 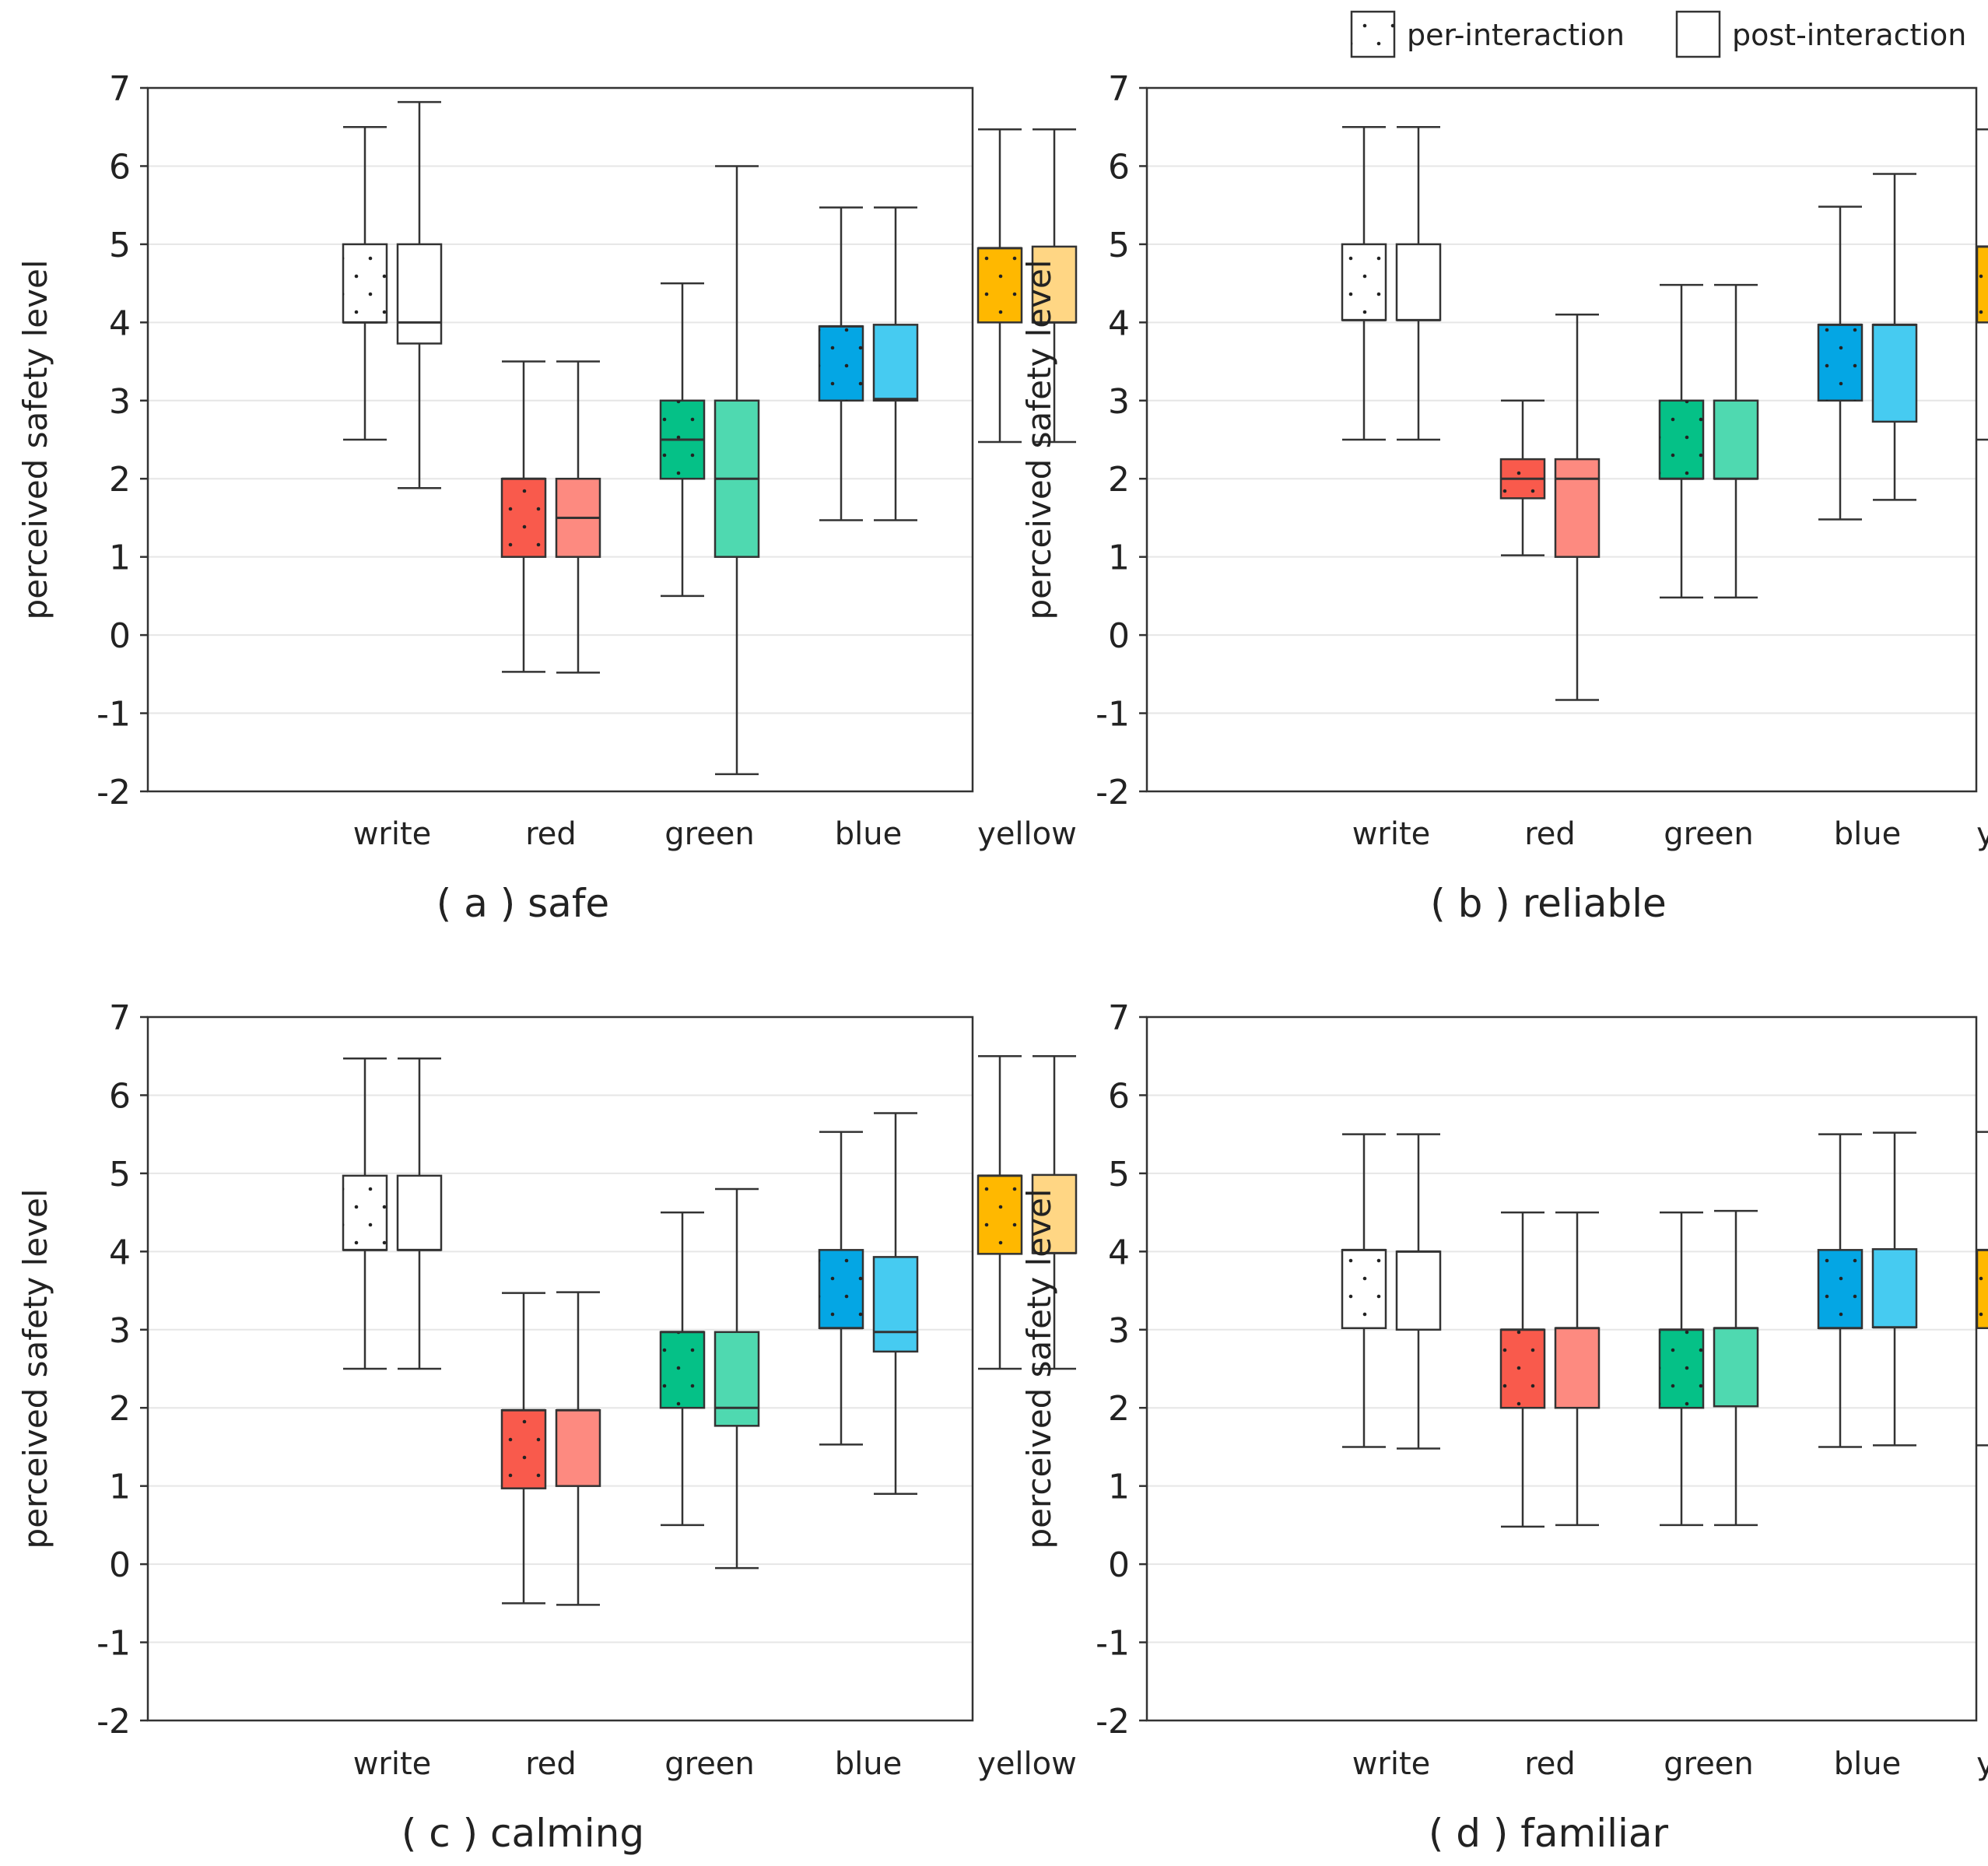 I want to click on legend-per-label: per-interaction, so click(x=1516, y=35).